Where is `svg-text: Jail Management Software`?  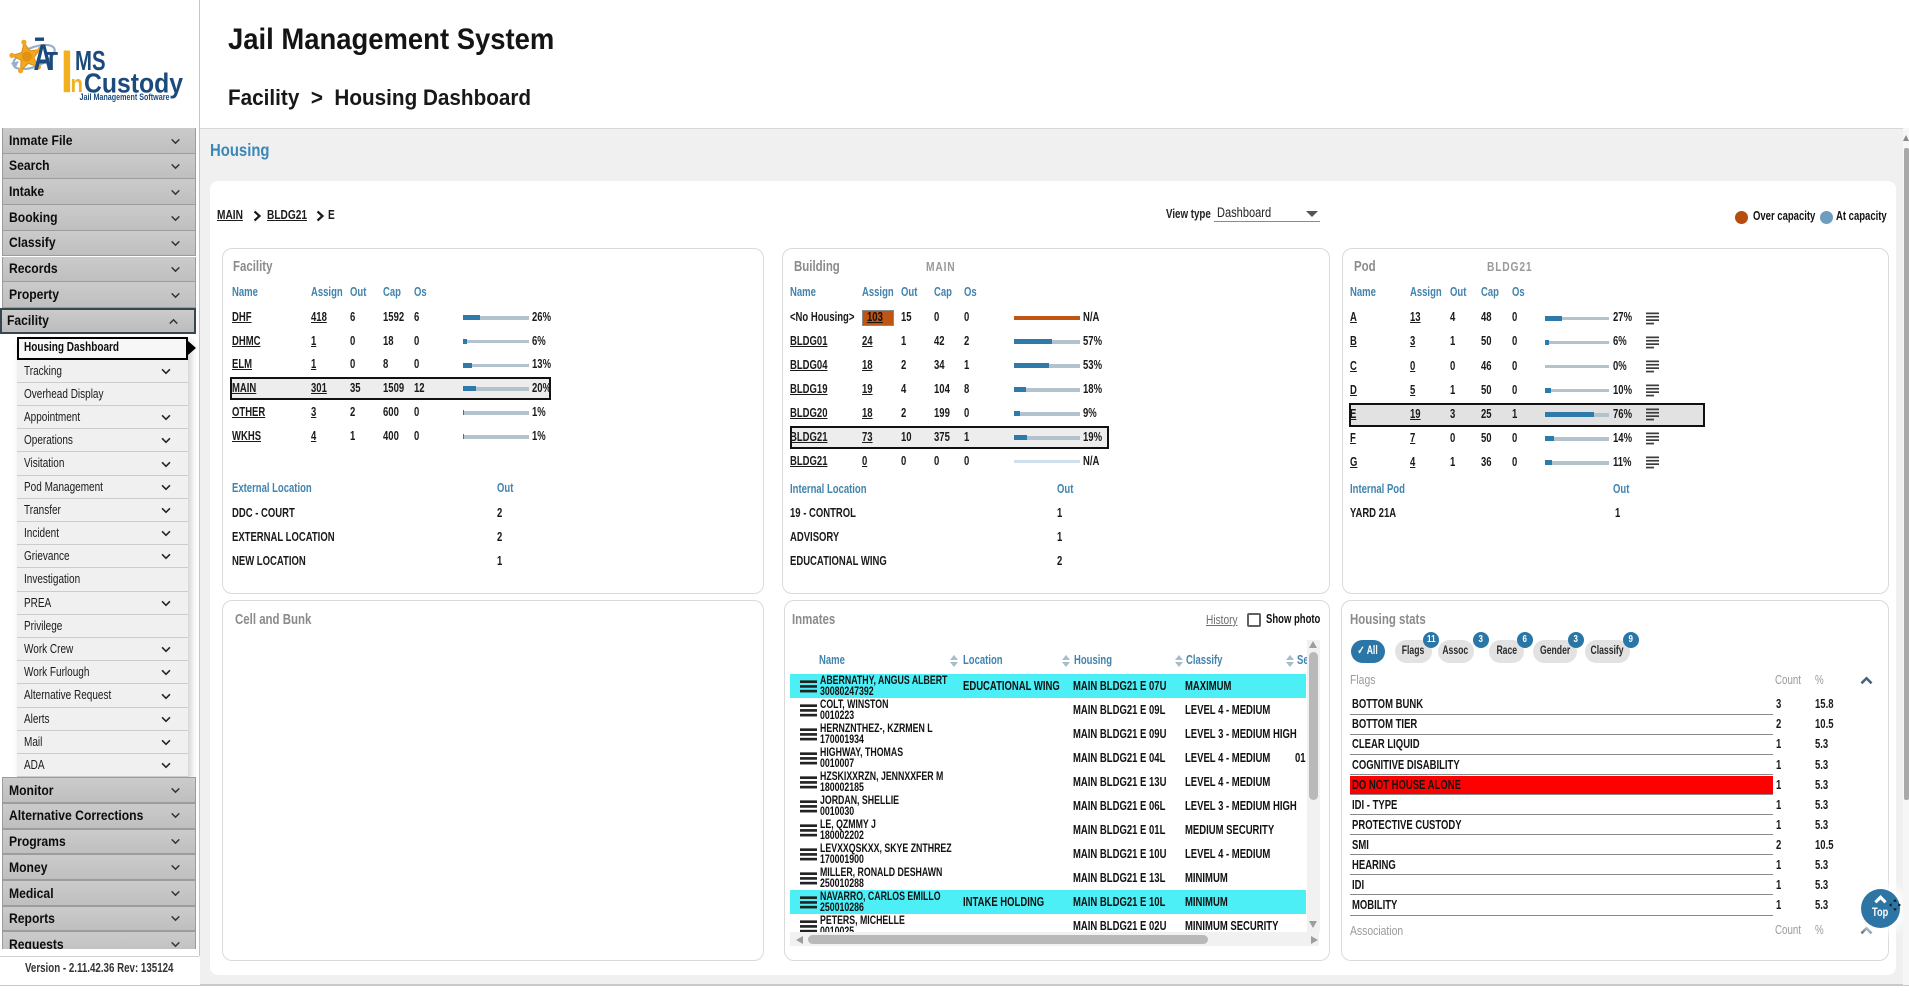 svg-text: Jail Management Software is located at coordinates (125, 97).